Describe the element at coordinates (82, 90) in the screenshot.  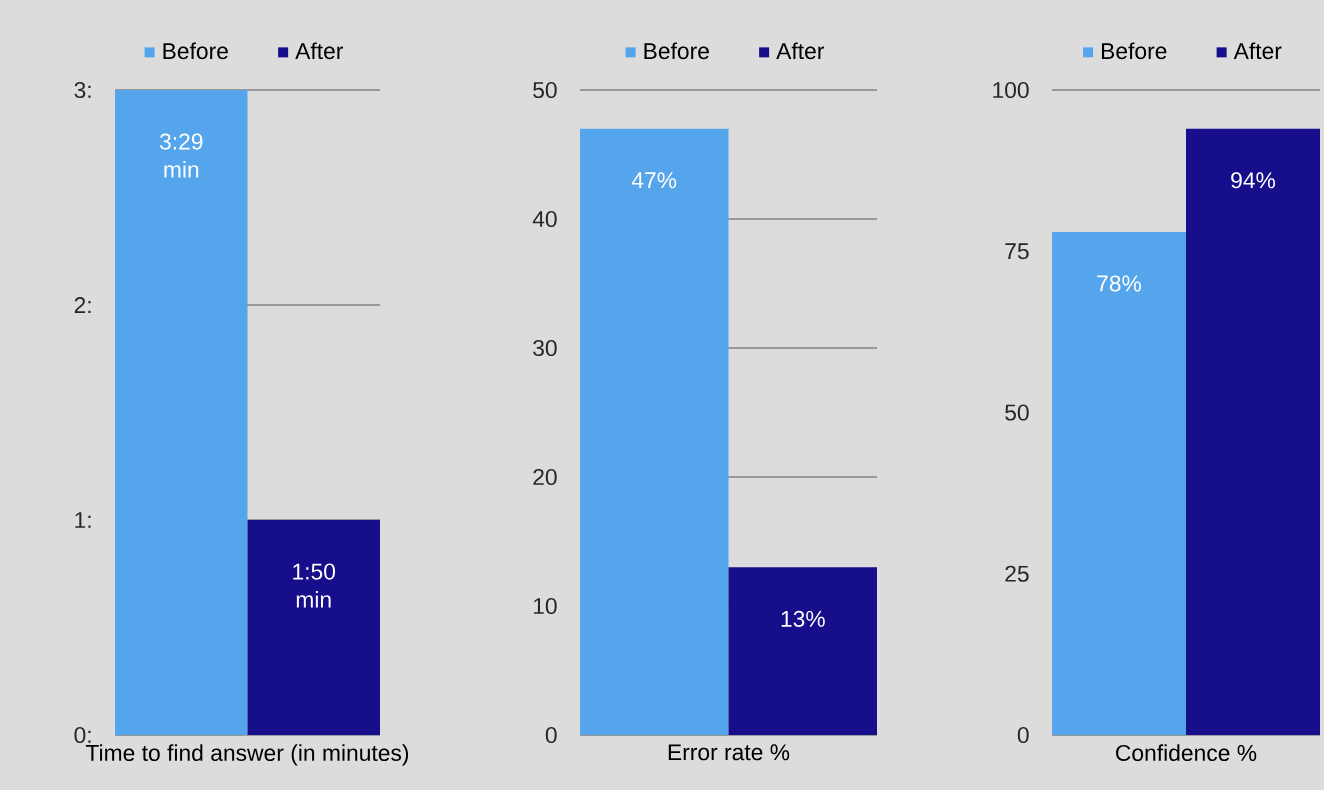
I see `y-tick-label: 3:` at that location.